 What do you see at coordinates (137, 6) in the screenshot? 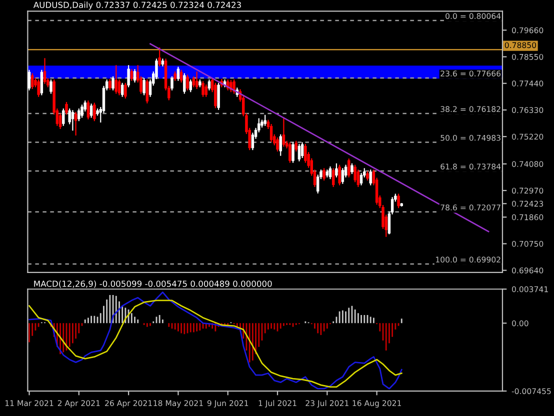
I see `chart-title: AUDUSD,Daily 0.72337 0.72425 0.72324 0.72423` at bounding box center [137, 6].